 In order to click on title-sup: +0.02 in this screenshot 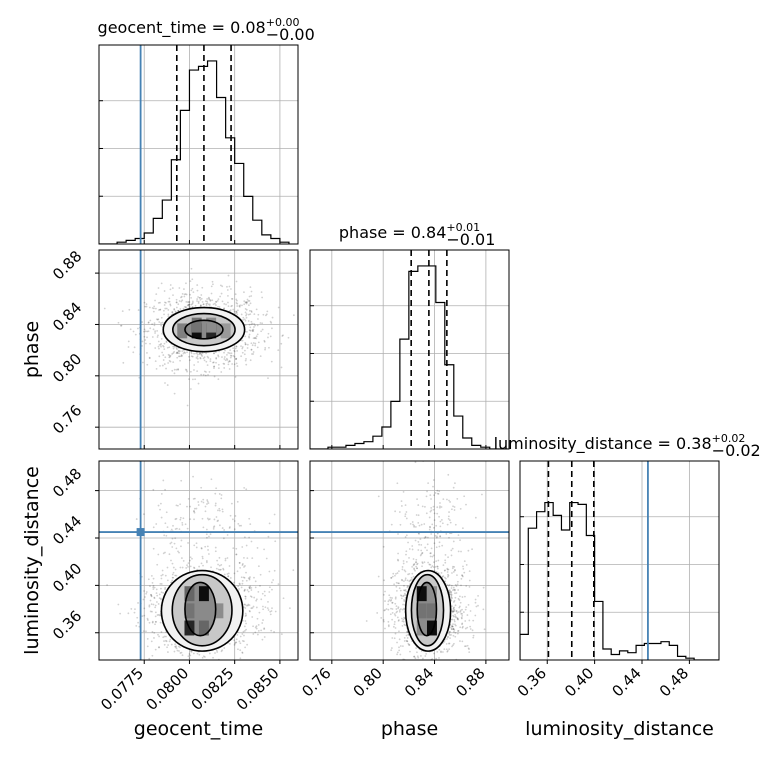, I will do `click(729, 438)`.